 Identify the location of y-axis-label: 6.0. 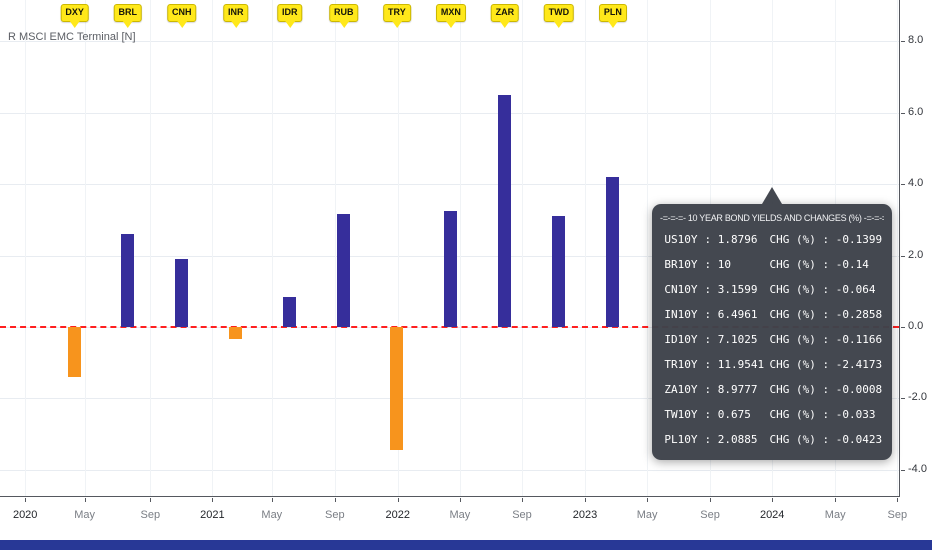
(916, 111).